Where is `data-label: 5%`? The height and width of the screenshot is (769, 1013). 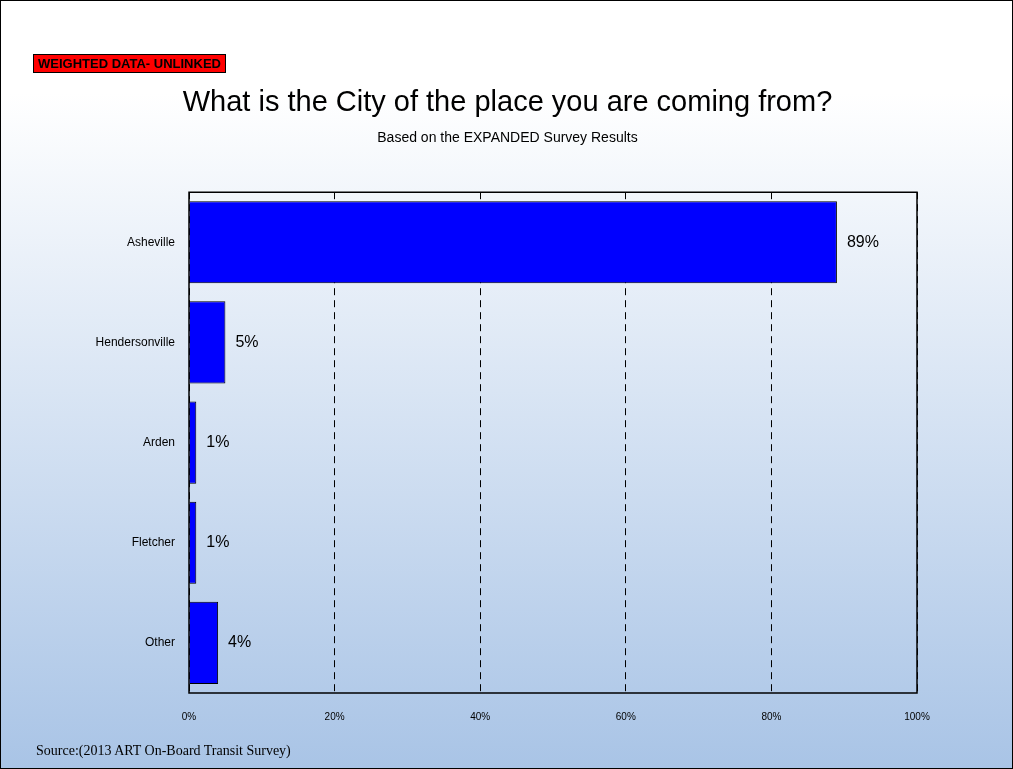 data-label: 5% is located at coordinates (247, 341).